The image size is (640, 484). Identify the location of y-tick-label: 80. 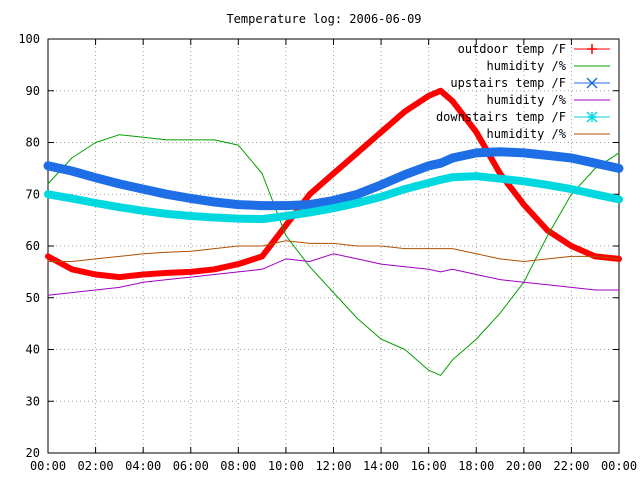
(33, 143).